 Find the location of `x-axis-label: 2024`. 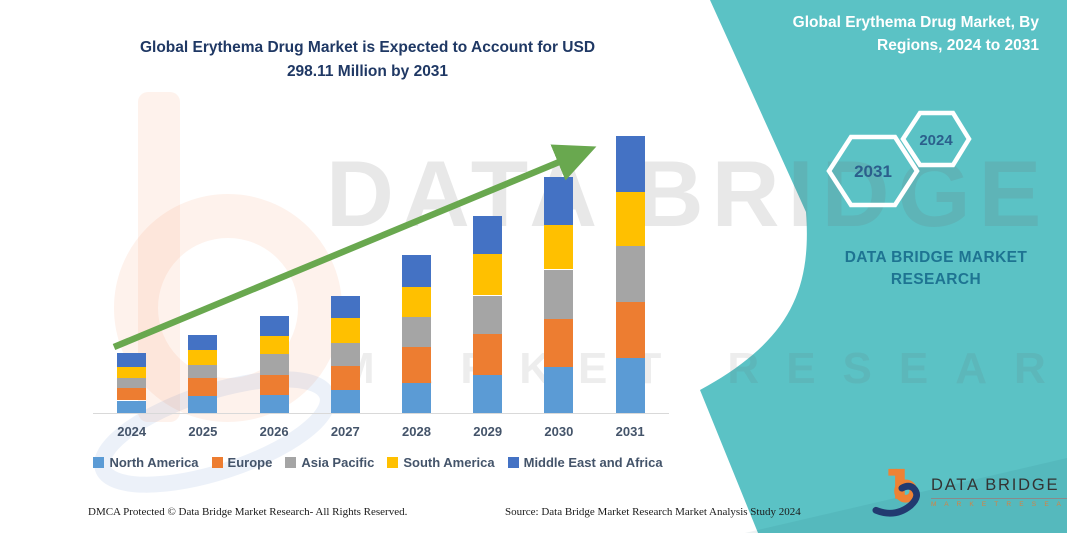

x-axis-label: 2024 is located at coordinates (132, 431).